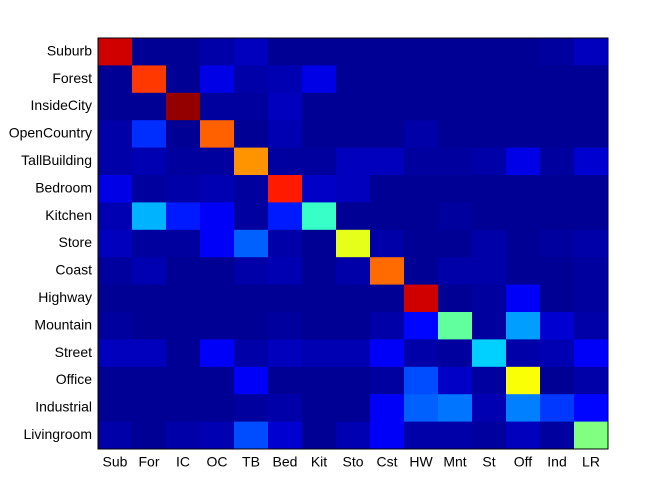 The height and width of the screenshot is (504, 672). Describe the element at coordinates (76, 242) in the screenshot. I see `y-tick-label: Store` at that location.